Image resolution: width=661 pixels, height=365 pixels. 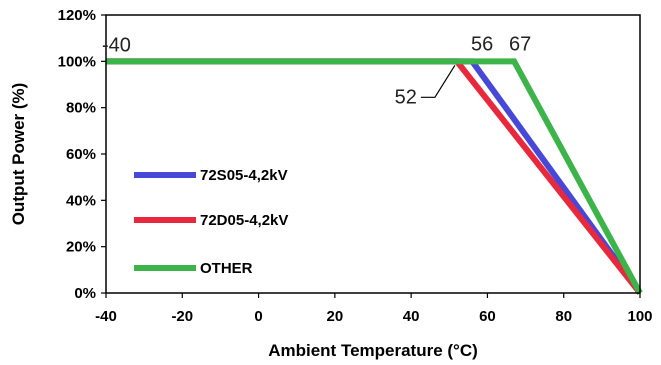 What do you see at coordinates (639, 316) in the screenshot?
I see `x-tick-label: 100` at bounding box center [639, 316].